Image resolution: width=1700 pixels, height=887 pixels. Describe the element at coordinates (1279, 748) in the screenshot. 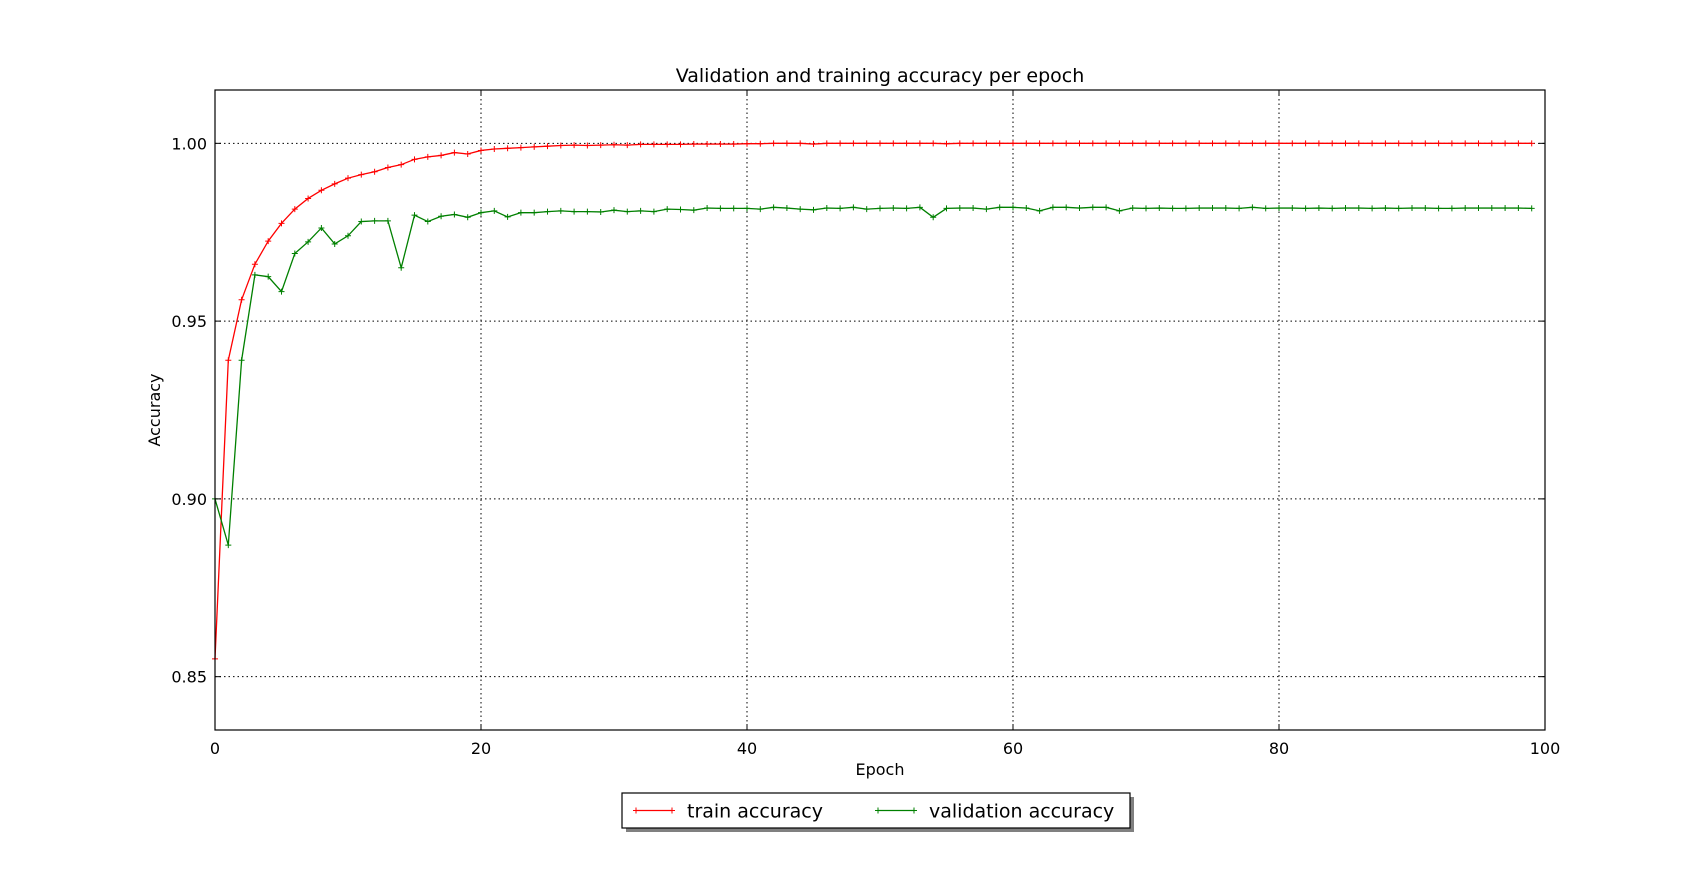

I see `x-tick-label: 80` at that location.